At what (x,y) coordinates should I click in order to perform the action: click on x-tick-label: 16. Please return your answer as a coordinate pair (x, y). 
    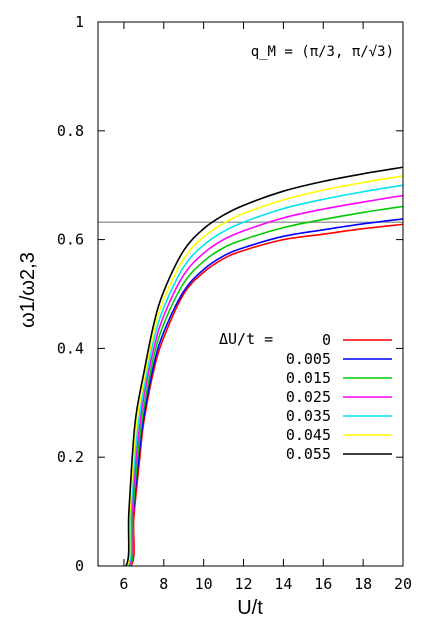
    Looking at the image, I should click on (323, 584).